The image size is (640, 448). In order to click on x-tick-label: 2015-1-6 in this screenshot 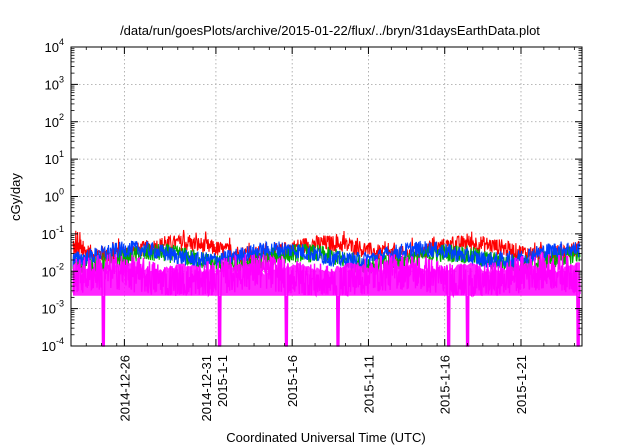, I will do `click(292, 381)`.